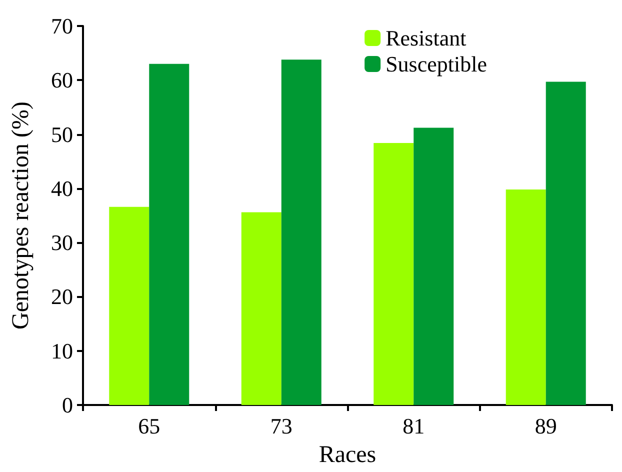  Describe the element at coordinates (62, 134) in the screenshot. I see `y-tick-label: 50` at that location.